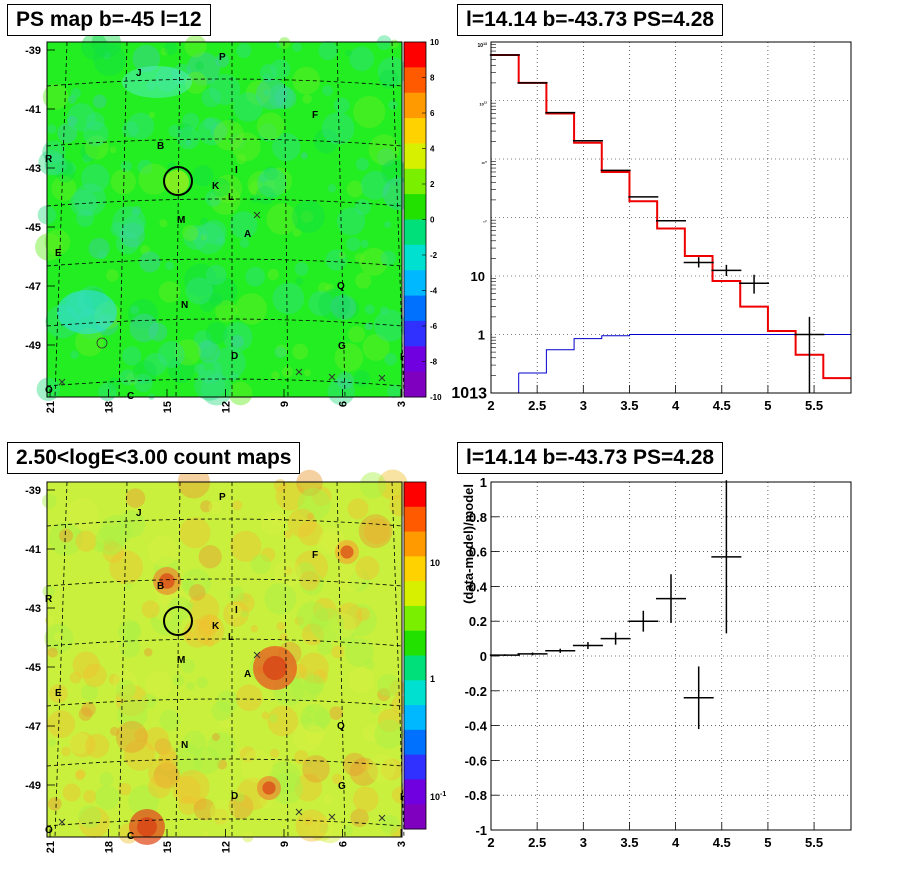 The image size is (898, 875). Describe the element at coordinates (341, 659) in the screenshot. I see `map-grid-longitude` at that location.